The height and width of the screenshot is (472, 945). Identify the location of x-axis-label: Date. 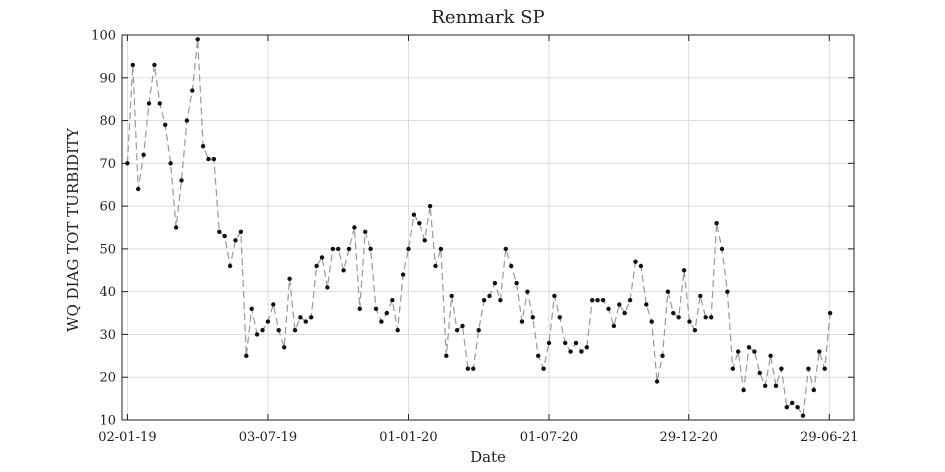
(488, 457).